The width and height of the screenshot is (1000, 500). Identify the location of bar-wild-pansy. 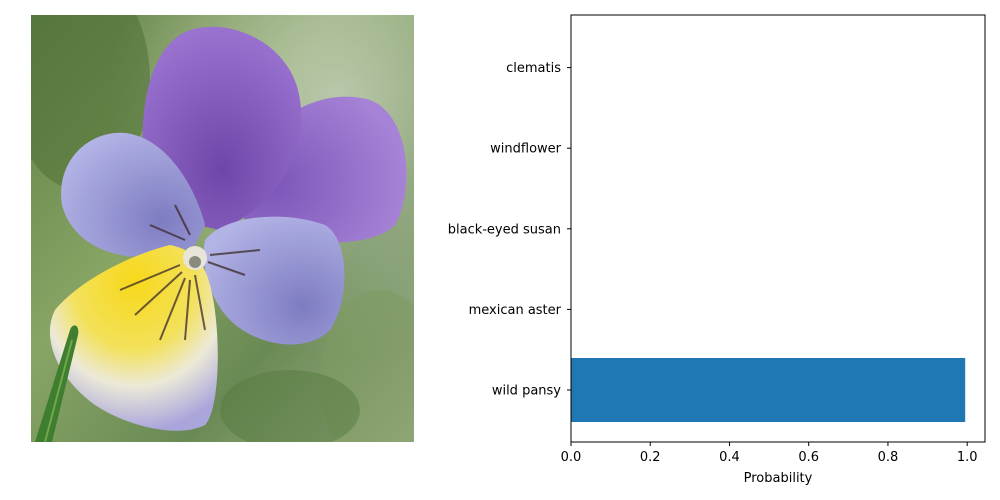
(768, 390).